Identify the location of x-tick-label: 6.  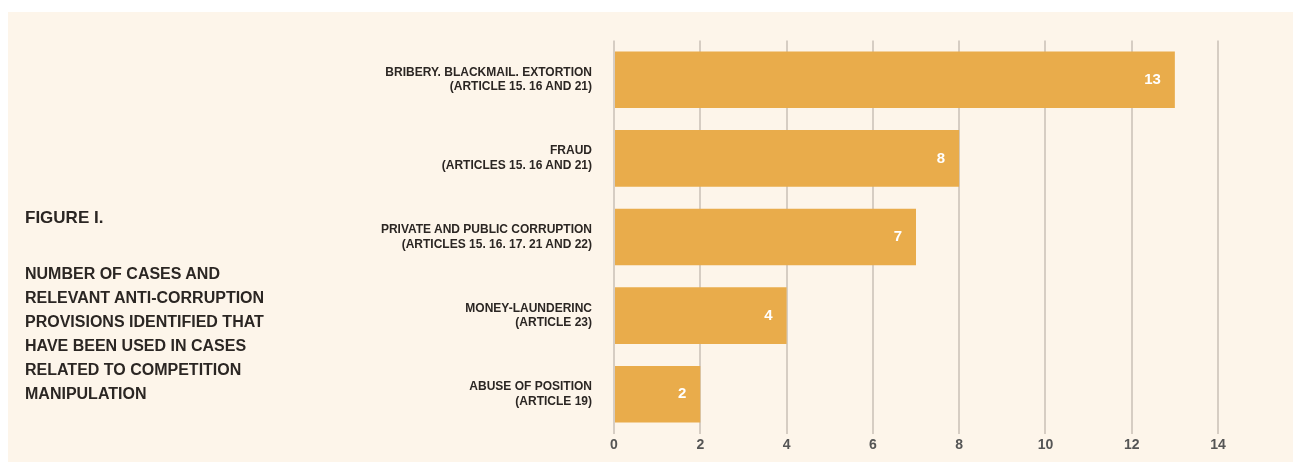
(872, 443).